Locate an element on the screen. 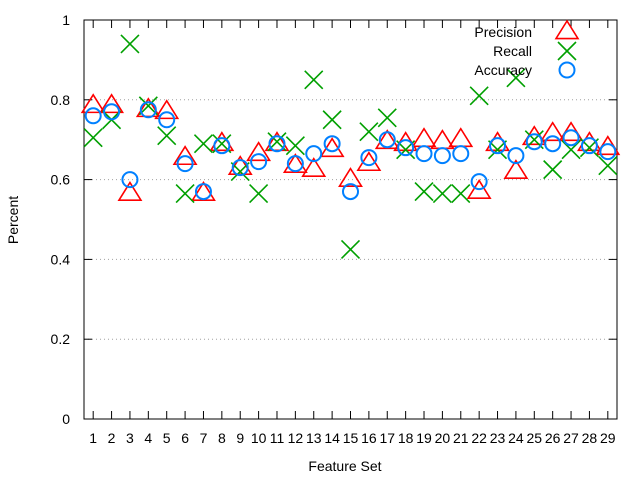 The image size is (640, 480). x-tick-label: 26 is located at coordinates (553, 438).